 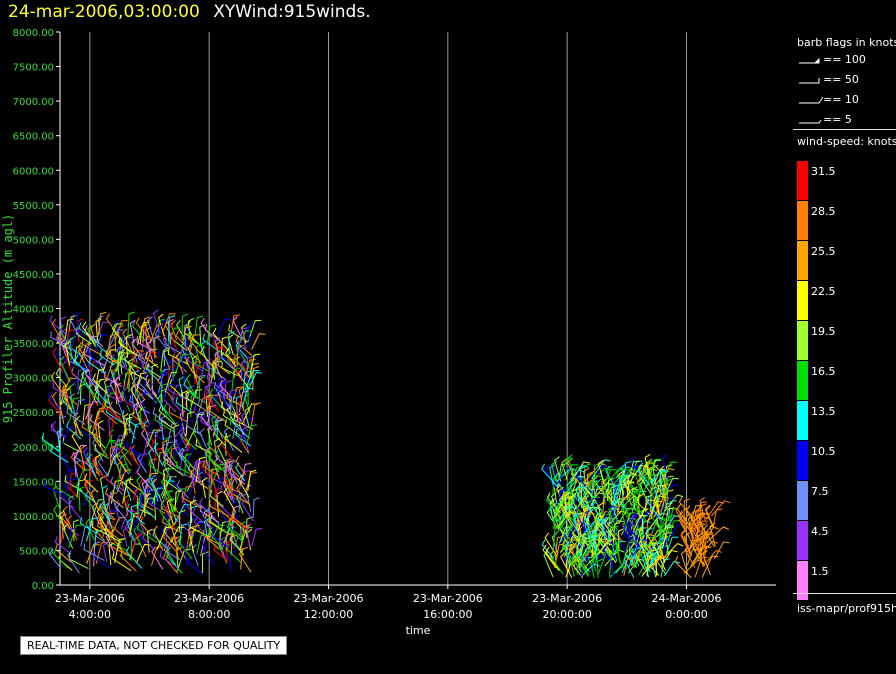 What do you see at coordinates (33, 275) in the screenshot?
I see `y-tick-label: 4500.00` at bounding box center [33, 275].